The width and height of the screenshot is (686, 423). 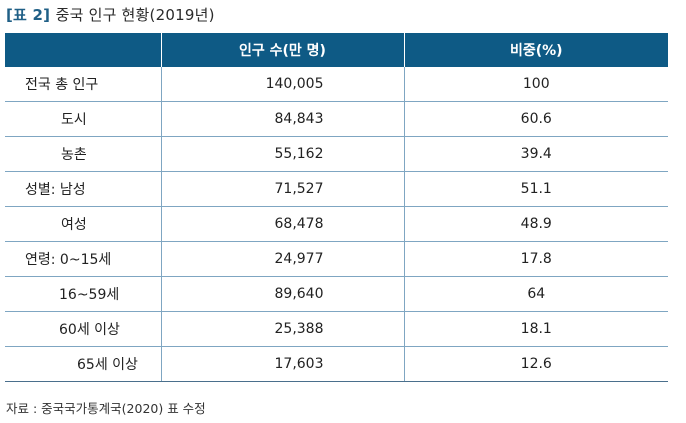 I want to click on row-population: 84,843, so click(x=282, y=119).